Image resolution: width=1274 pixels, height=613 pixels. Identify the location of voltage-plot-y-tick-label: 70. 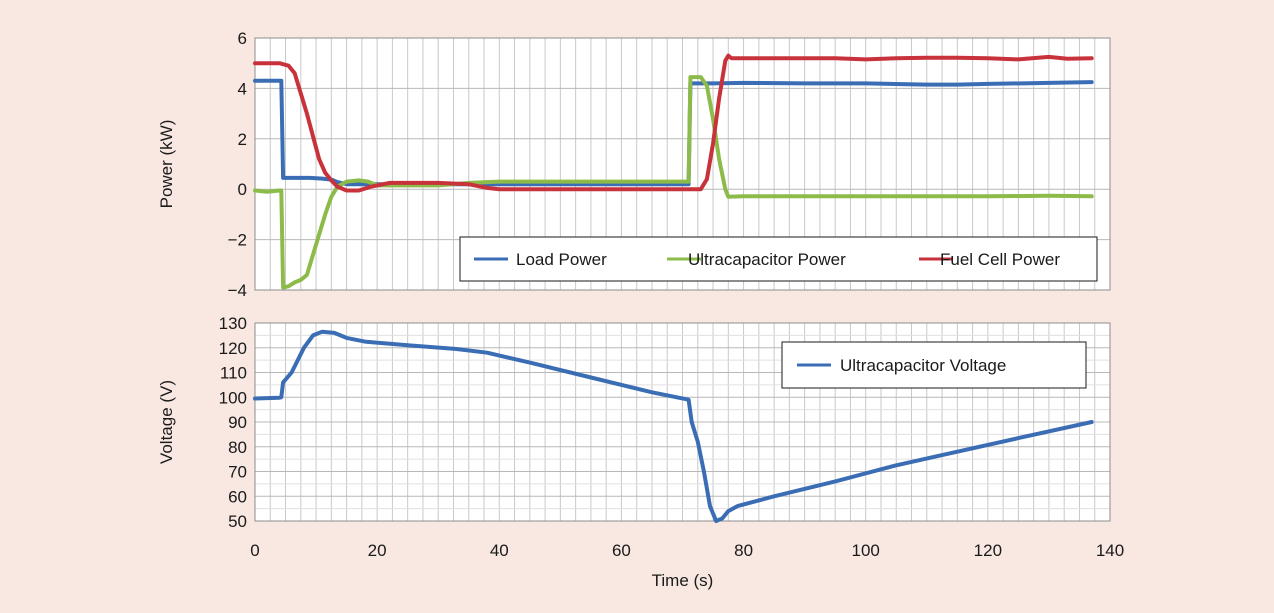
(237, 472).